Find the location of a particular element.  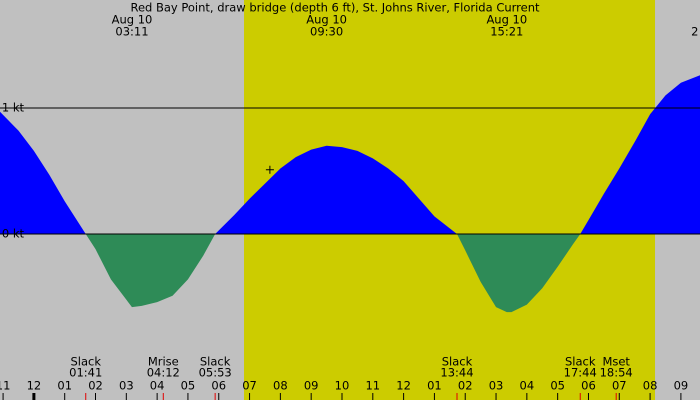

event-time: 05:53 is located at coordinates (215, 373).